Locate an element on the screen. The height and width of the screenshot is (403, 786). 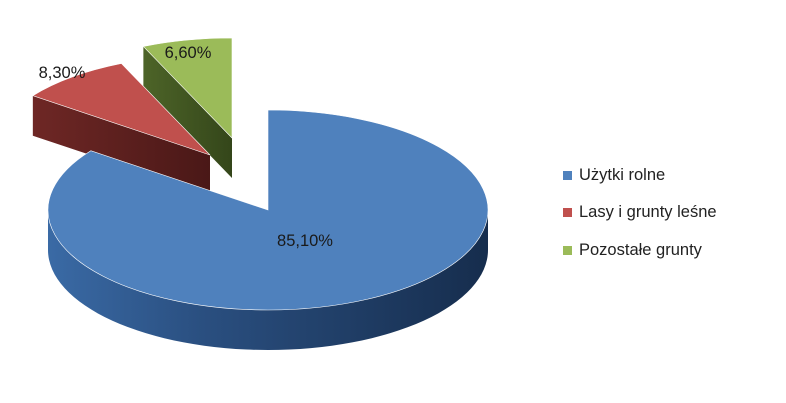
legend-item-lasy-i-grunty-lesne: Lasy i grunty leśne is located at coordinates (668, 213).